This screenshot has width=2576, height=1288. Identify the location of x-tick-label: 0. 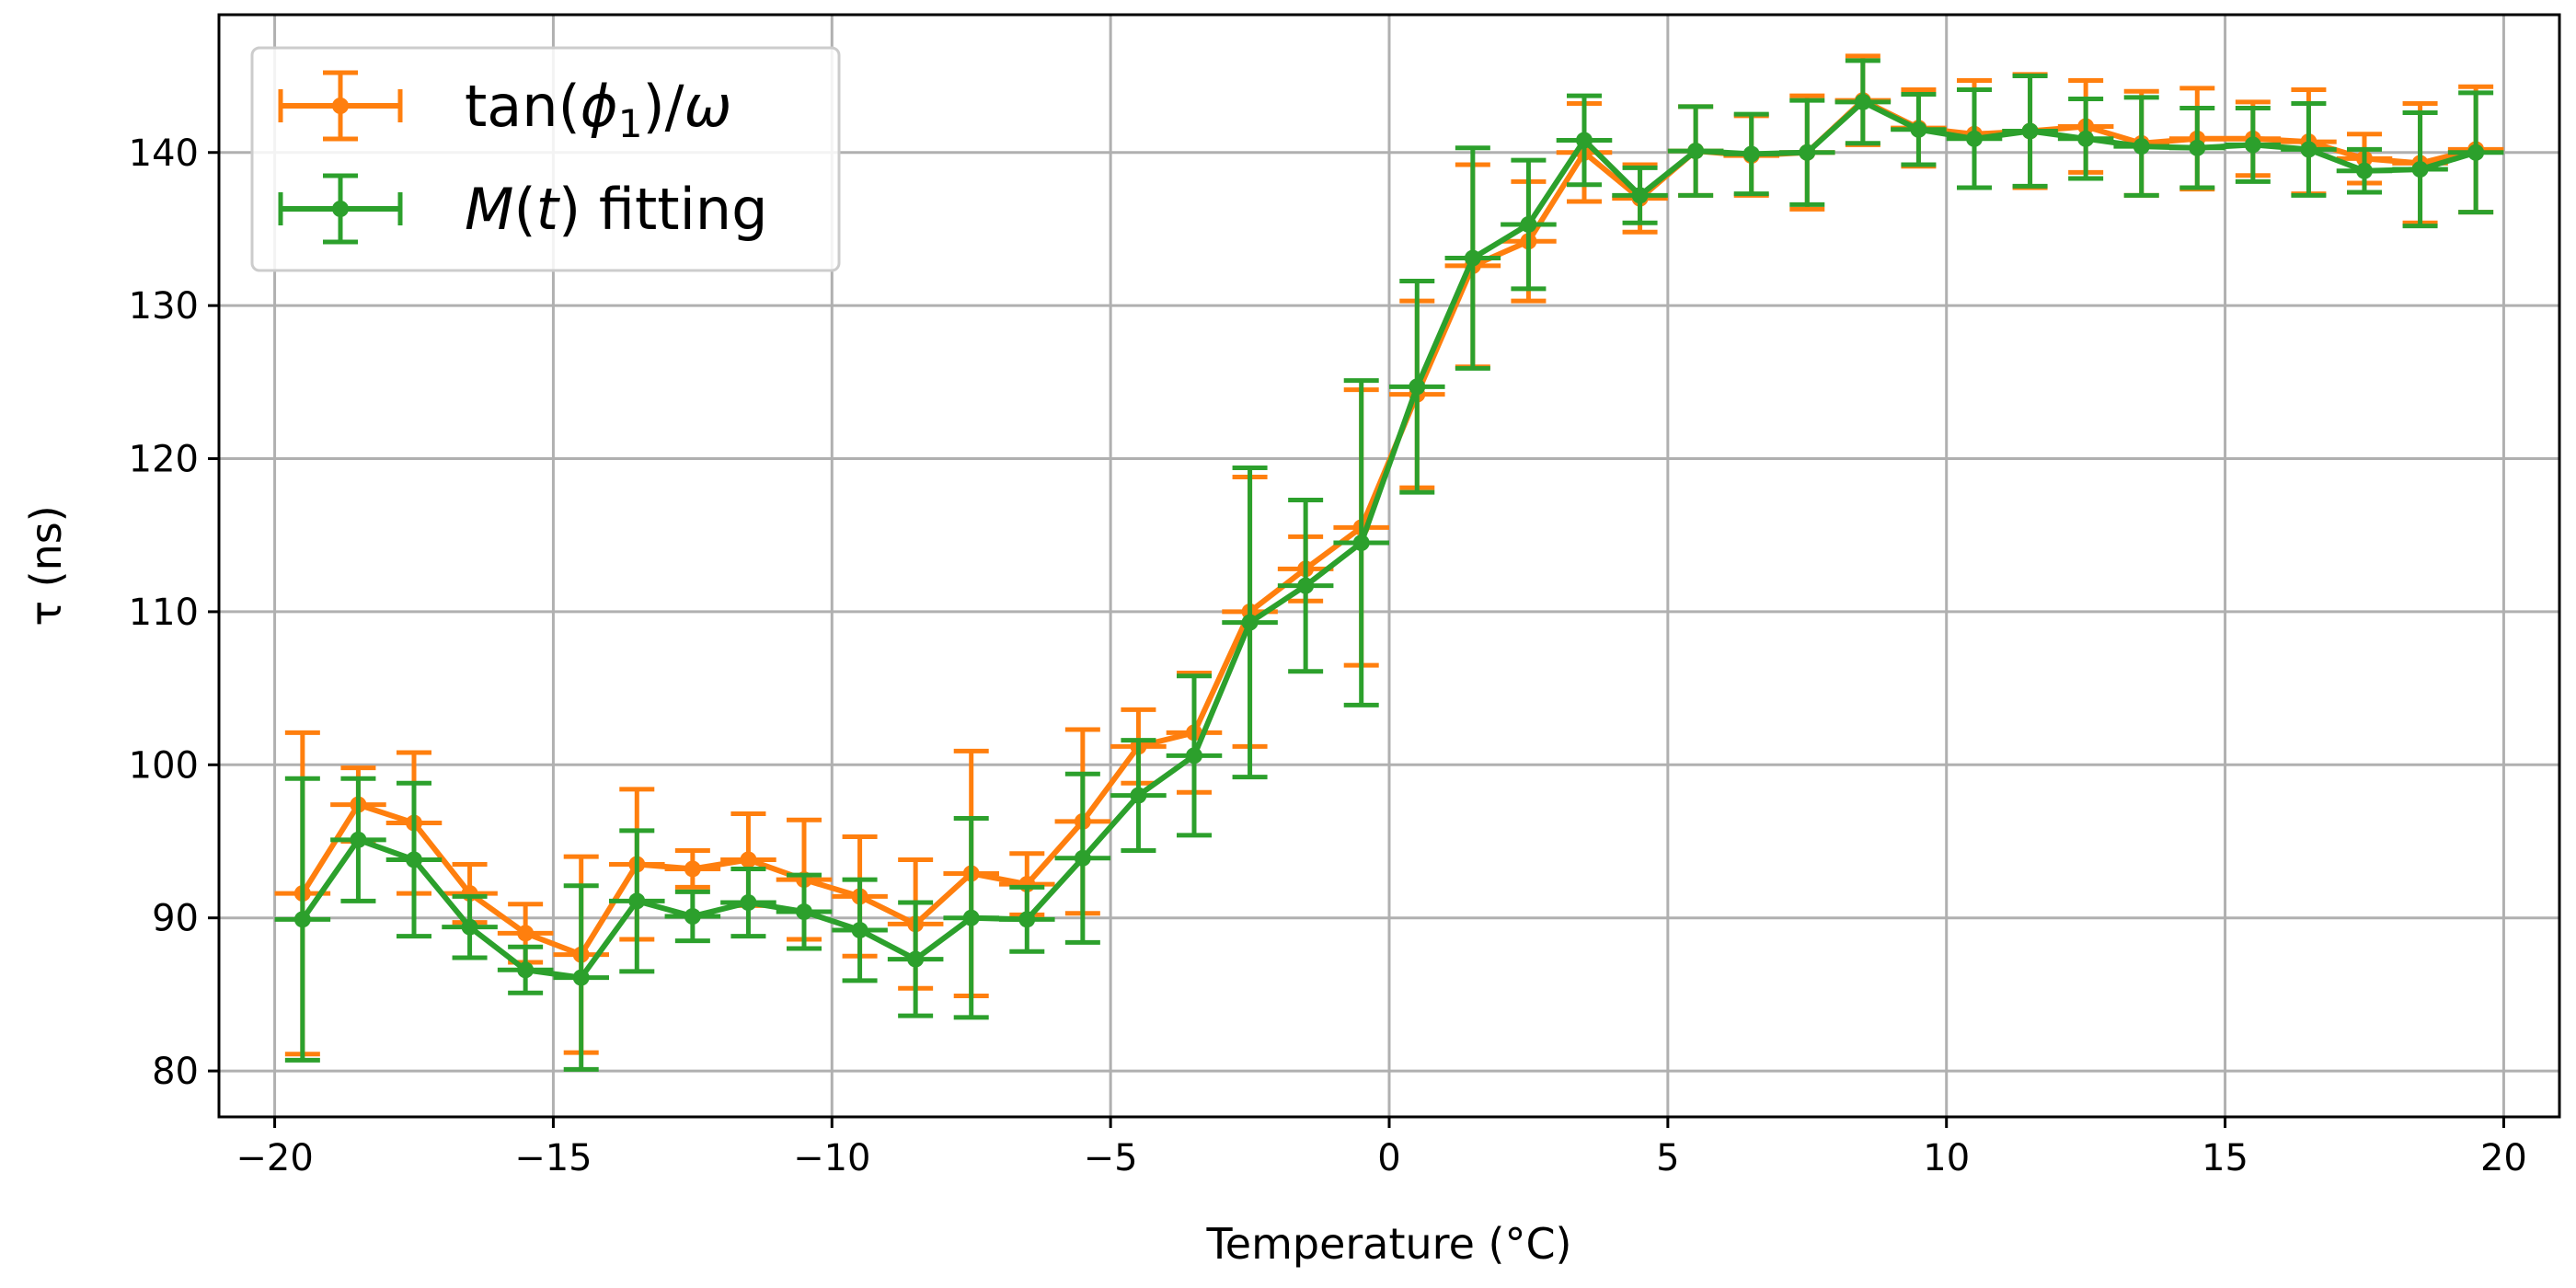
(1388, 1158).